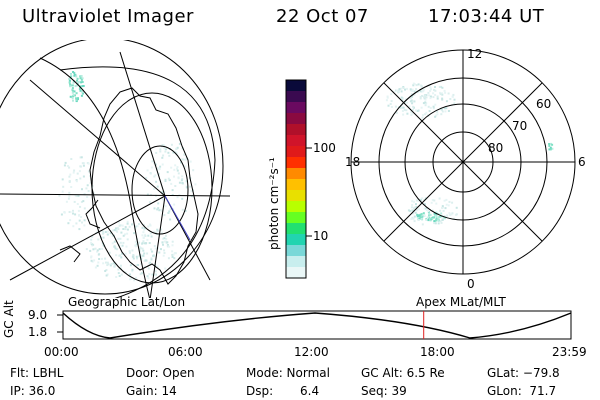 The image size is (600, 400). What do you see at coordinates (403, 373) in the screenshot?
I see `gc-alt-status: GC Alt: 6.5 Re` at bounding box center [403, 373].